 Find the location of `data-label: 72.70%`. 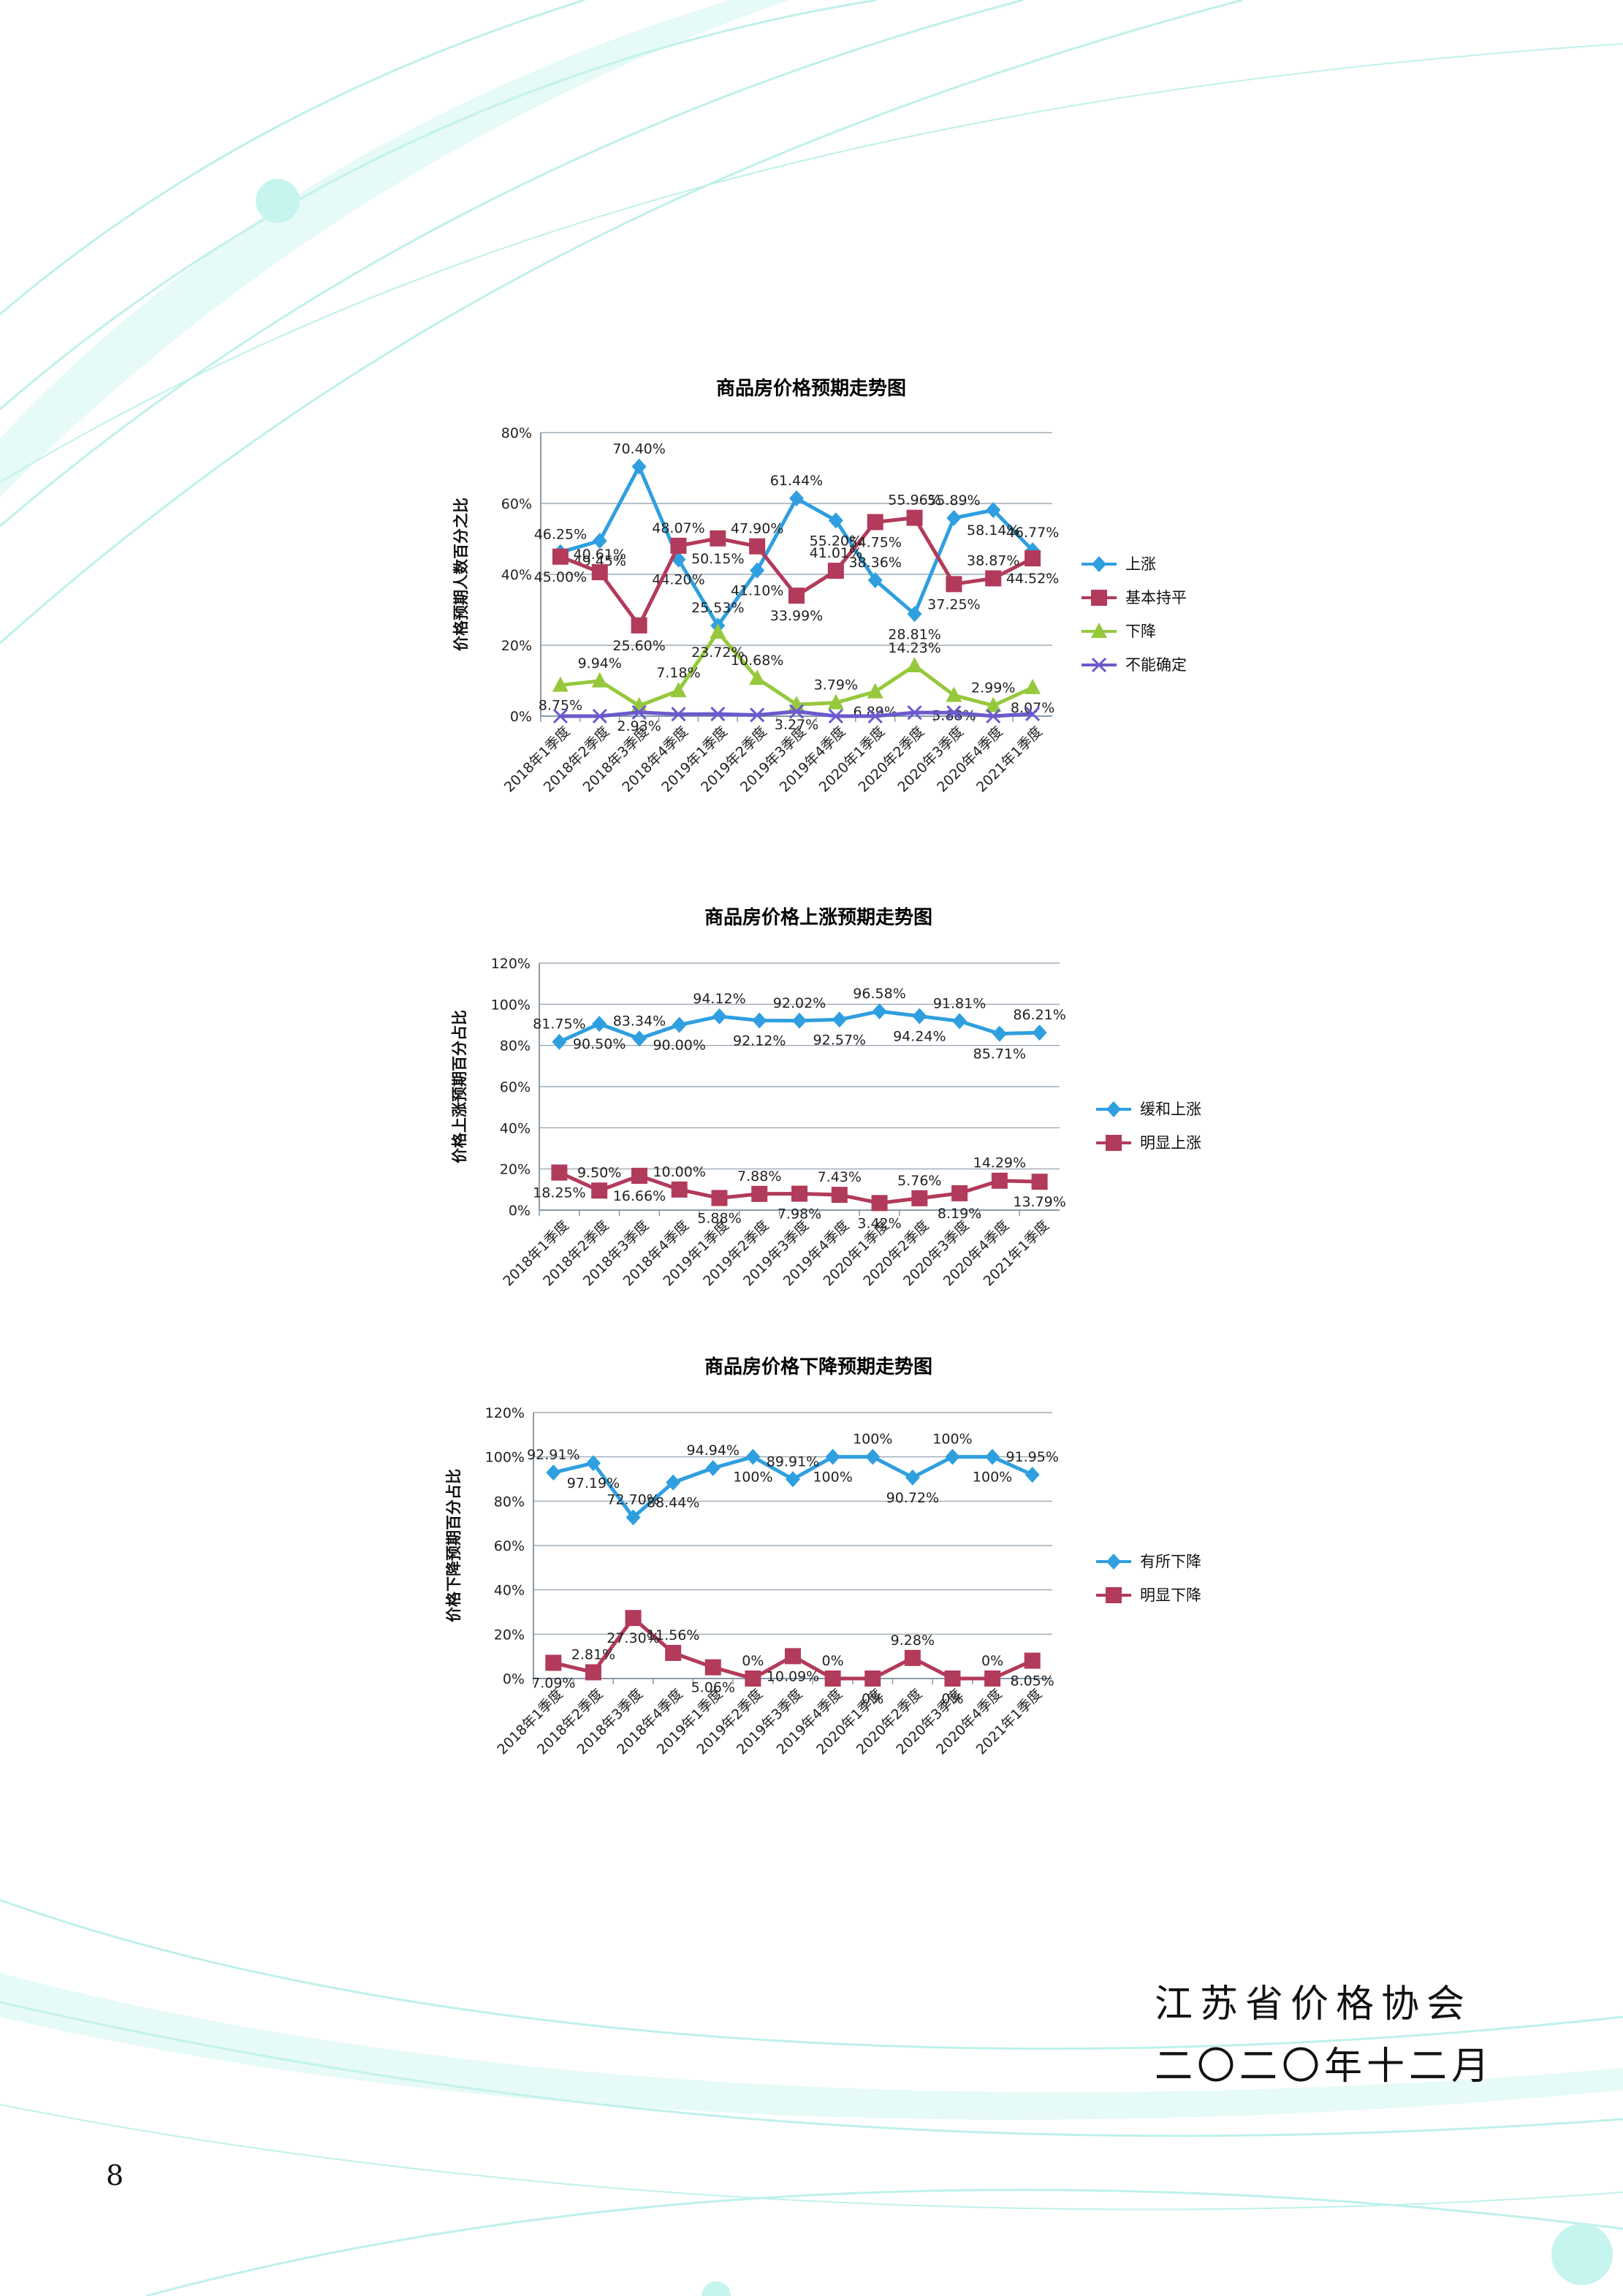

data-label: 72.70% is located at coordinates (633, 1499).